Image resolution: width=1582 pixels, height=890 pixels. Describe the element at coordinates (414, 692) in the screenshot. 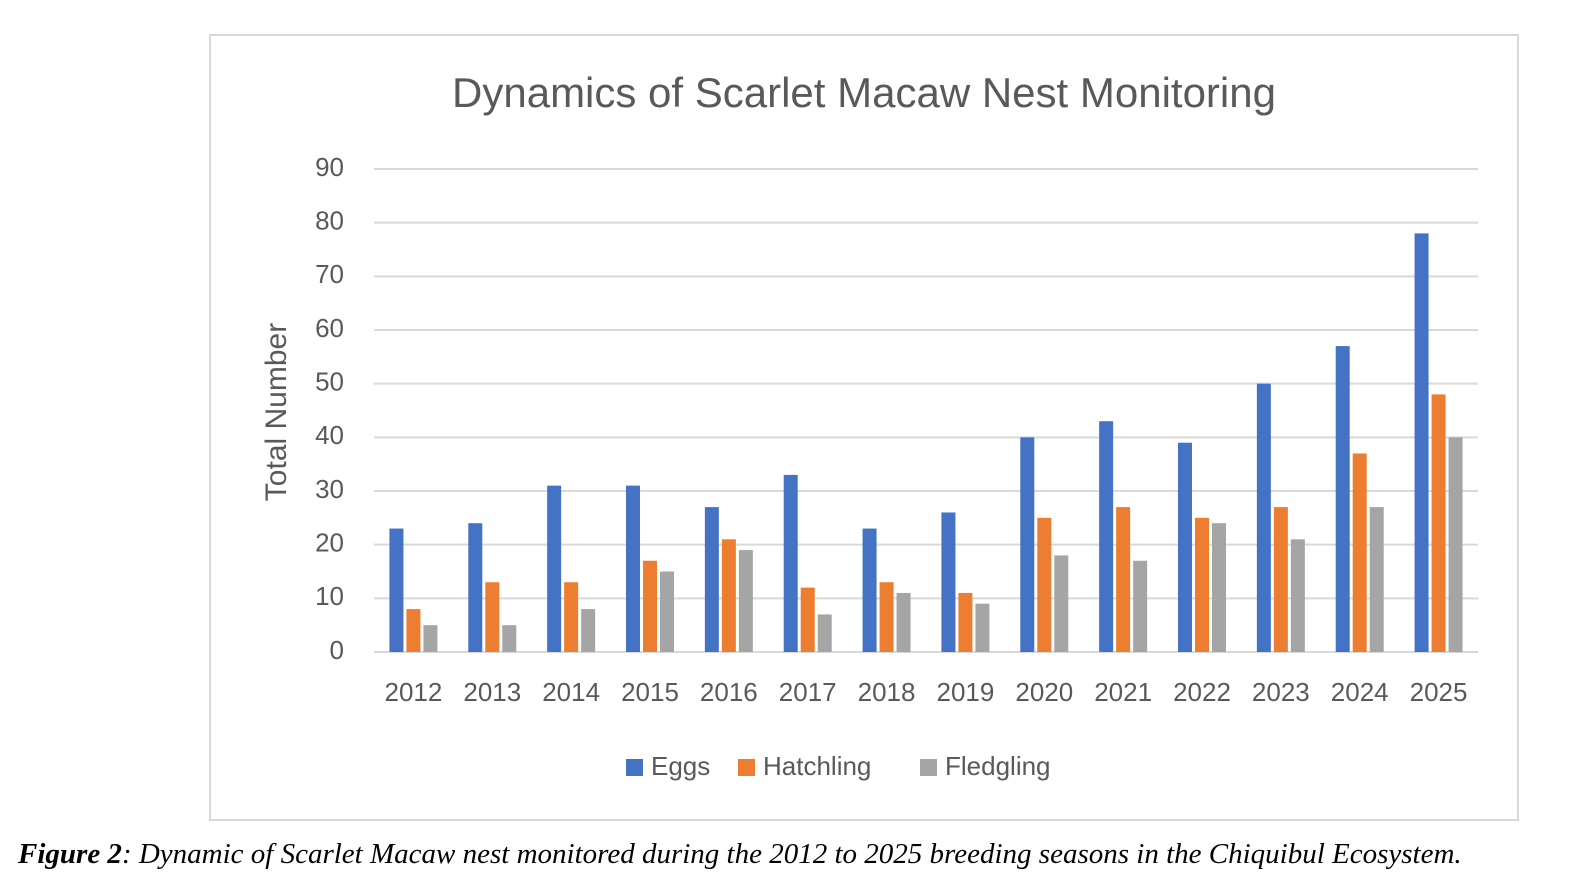

I see `x-tick-label: 2012` at that location.